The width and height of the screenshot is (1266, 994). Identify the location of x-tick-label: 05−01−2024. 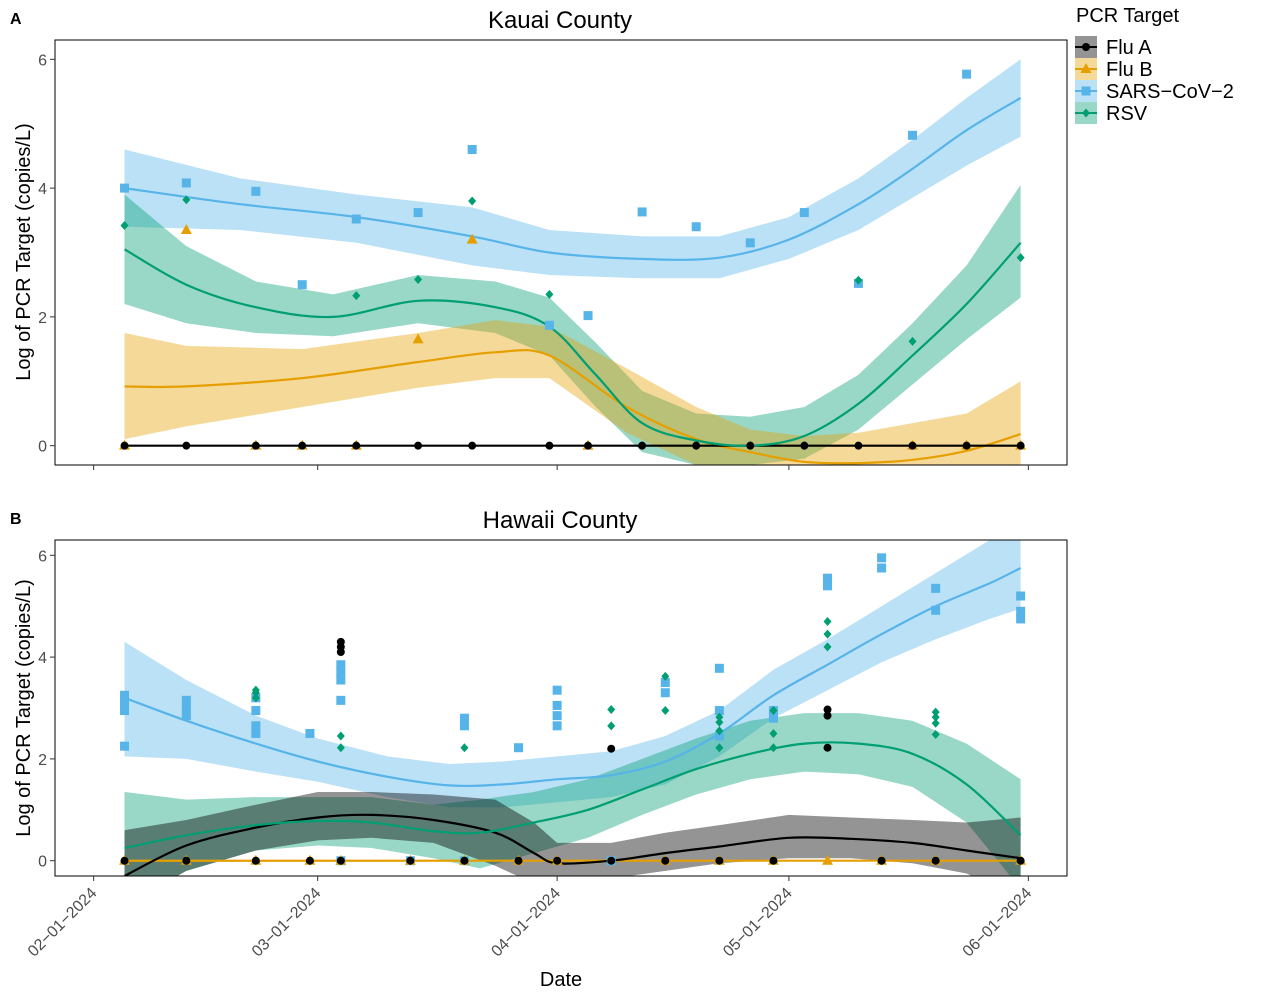
(758, 923).